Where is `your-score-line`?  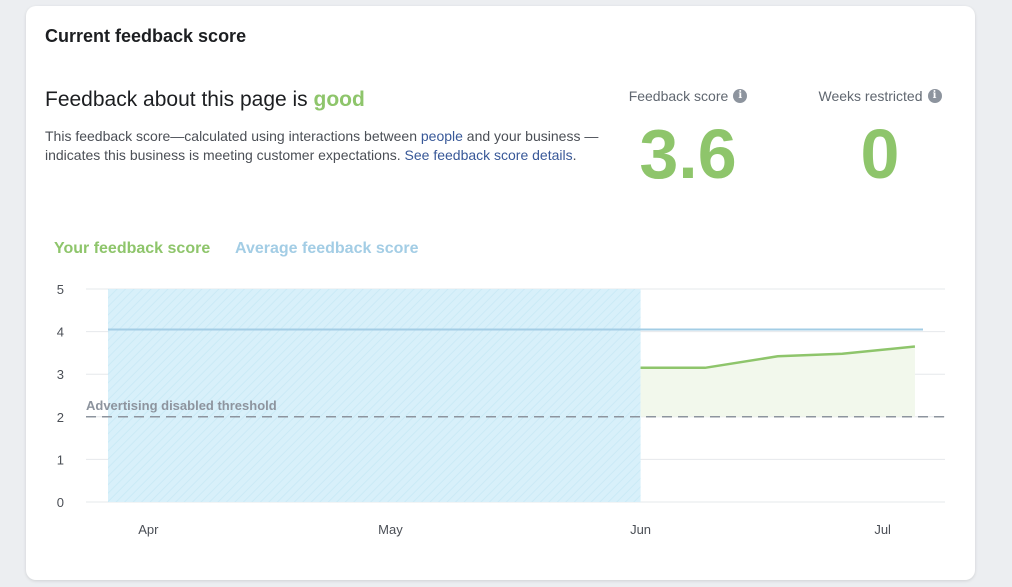
your-score-line is located at coordinates (778, 357).